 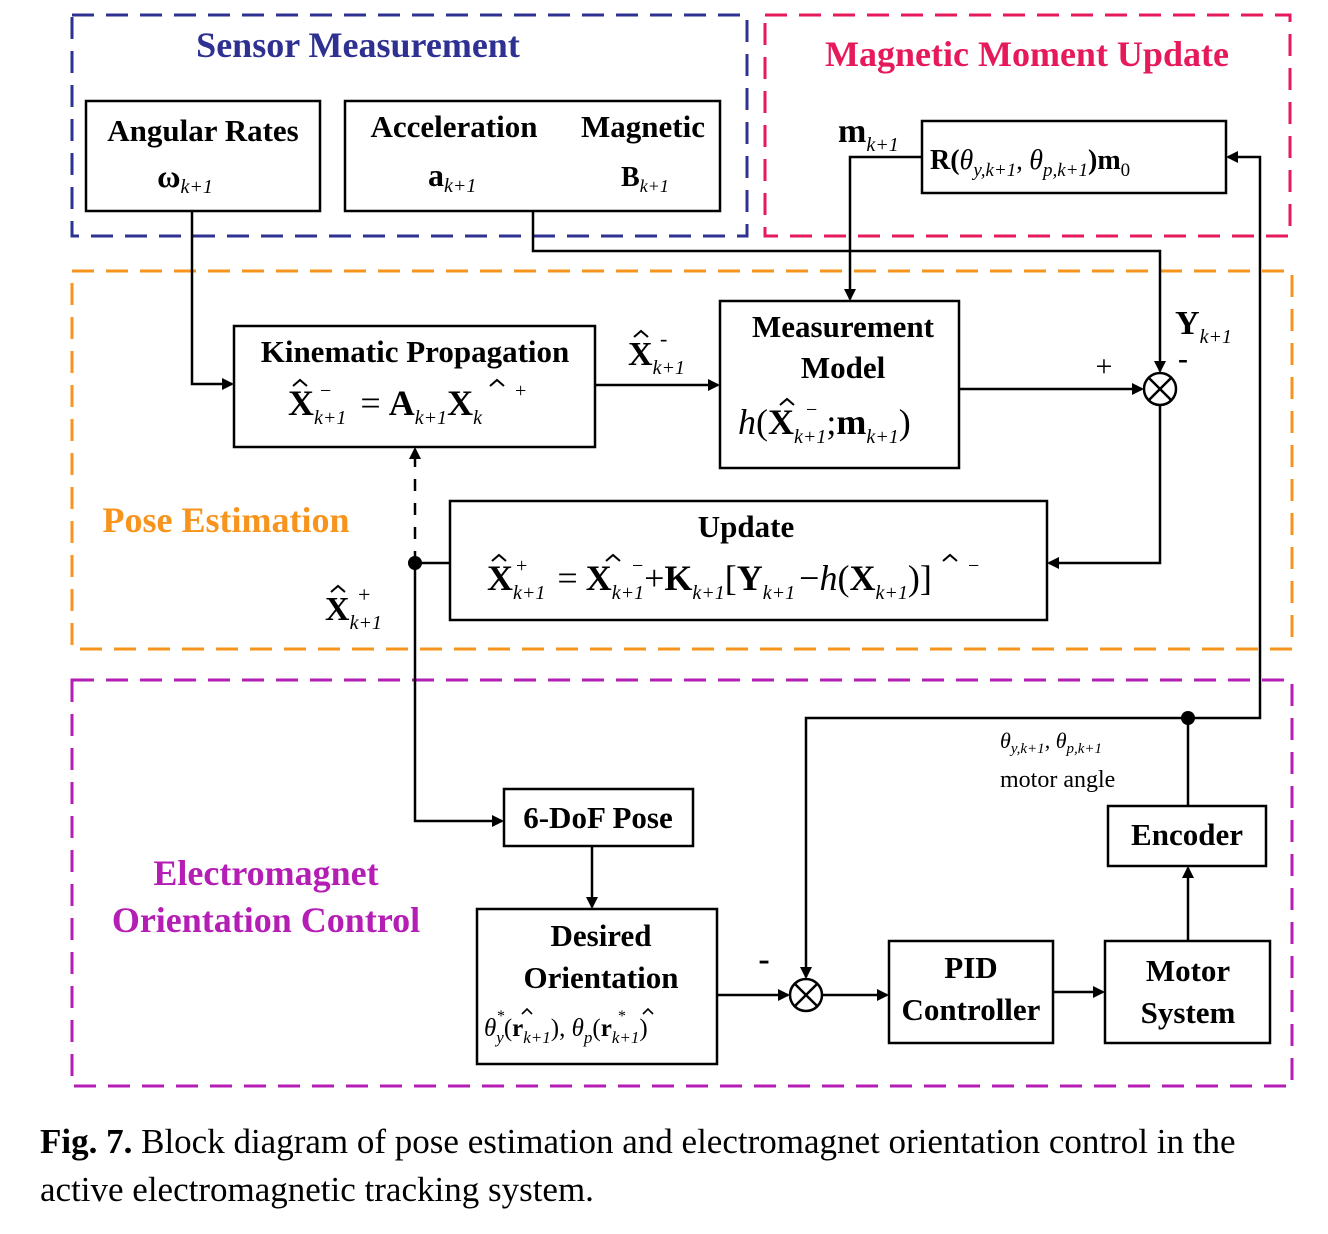 I want to click on signal-x-plus-hat, so click(x=338, y=588).